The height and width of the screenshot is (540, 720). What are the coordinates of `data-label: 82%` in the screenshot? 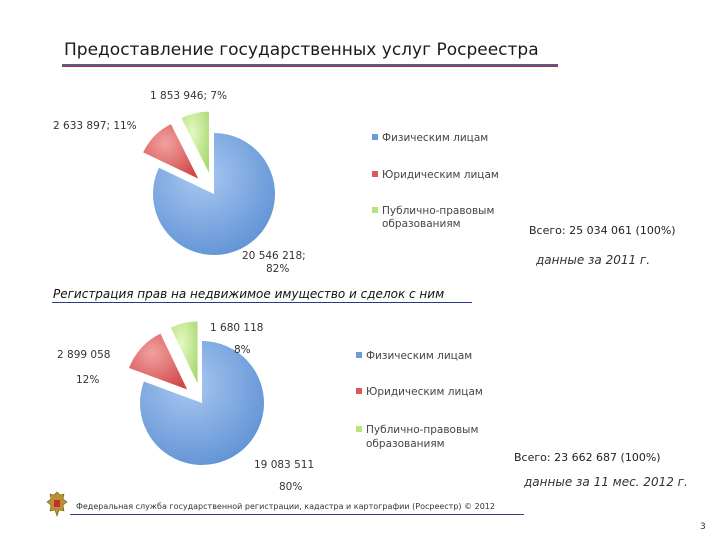 It's located at (277, 269).